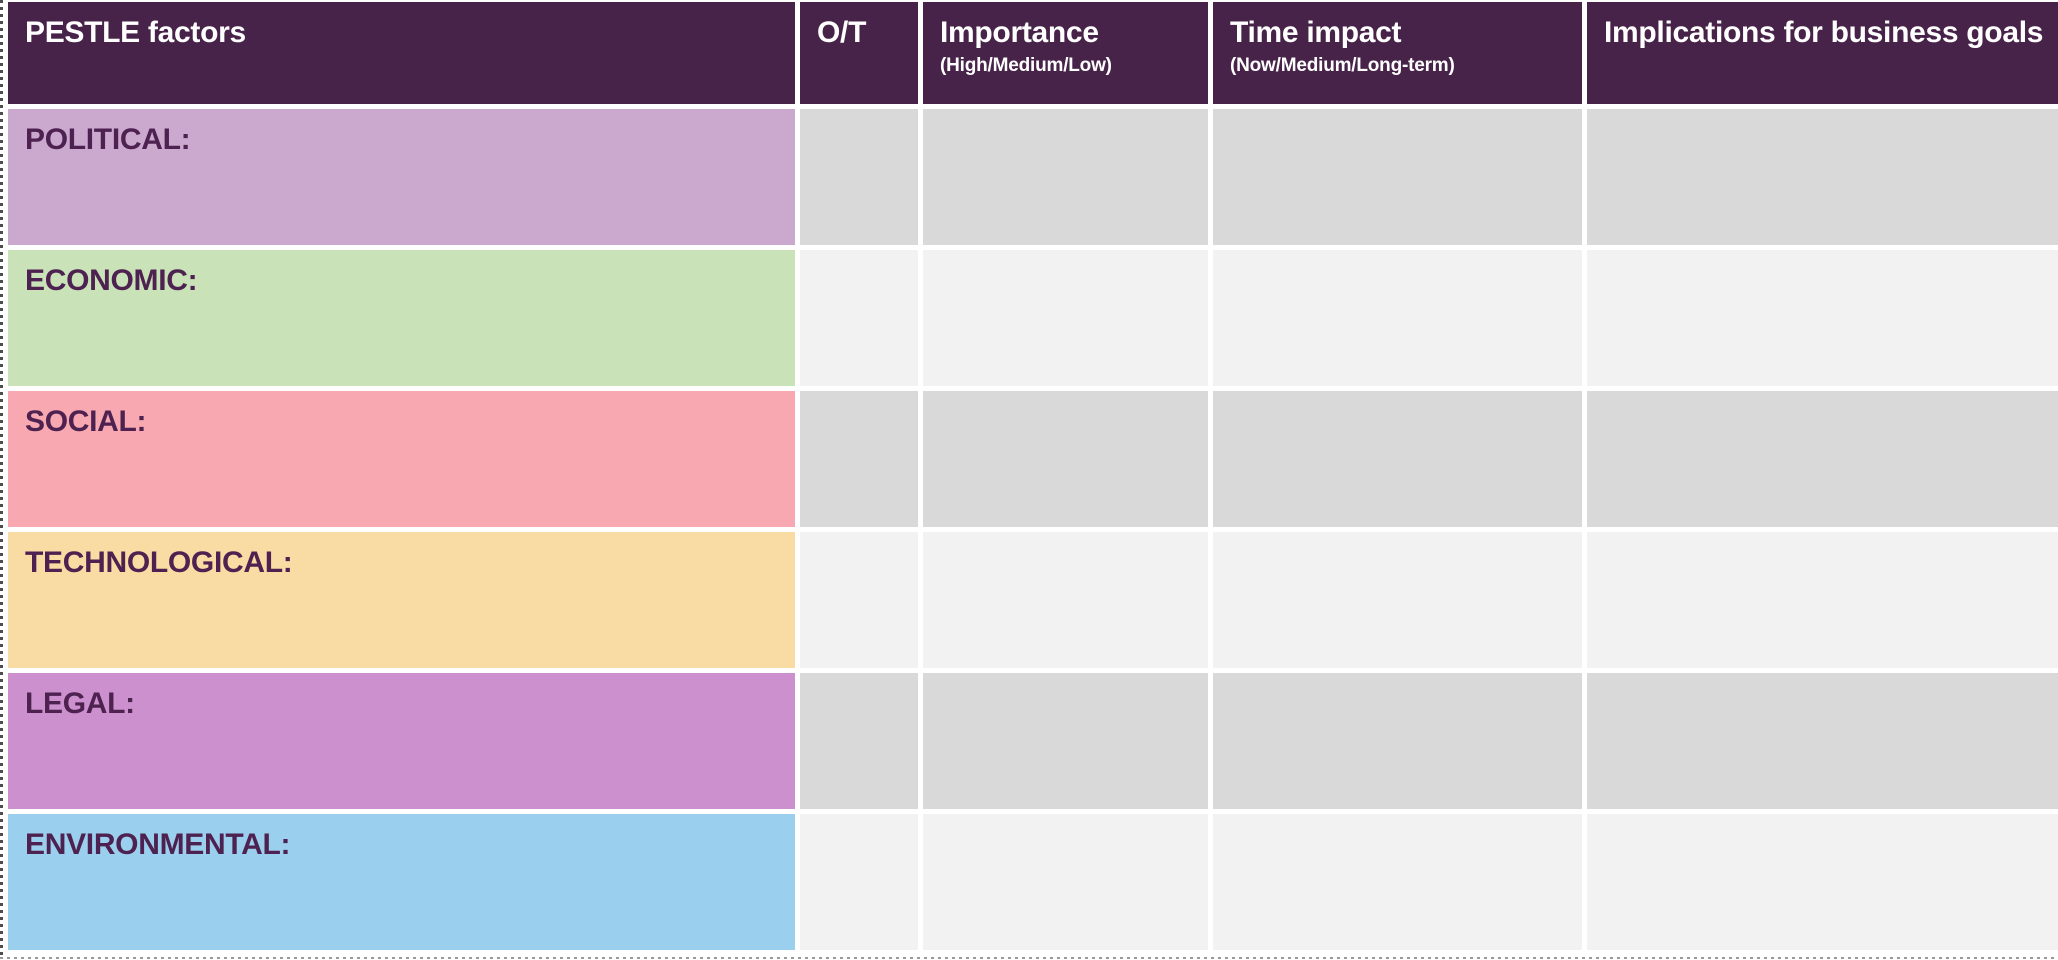  Describe the element at coordinates (1822, 177) in the screenshot. I see `political-implications-cell` at that location.